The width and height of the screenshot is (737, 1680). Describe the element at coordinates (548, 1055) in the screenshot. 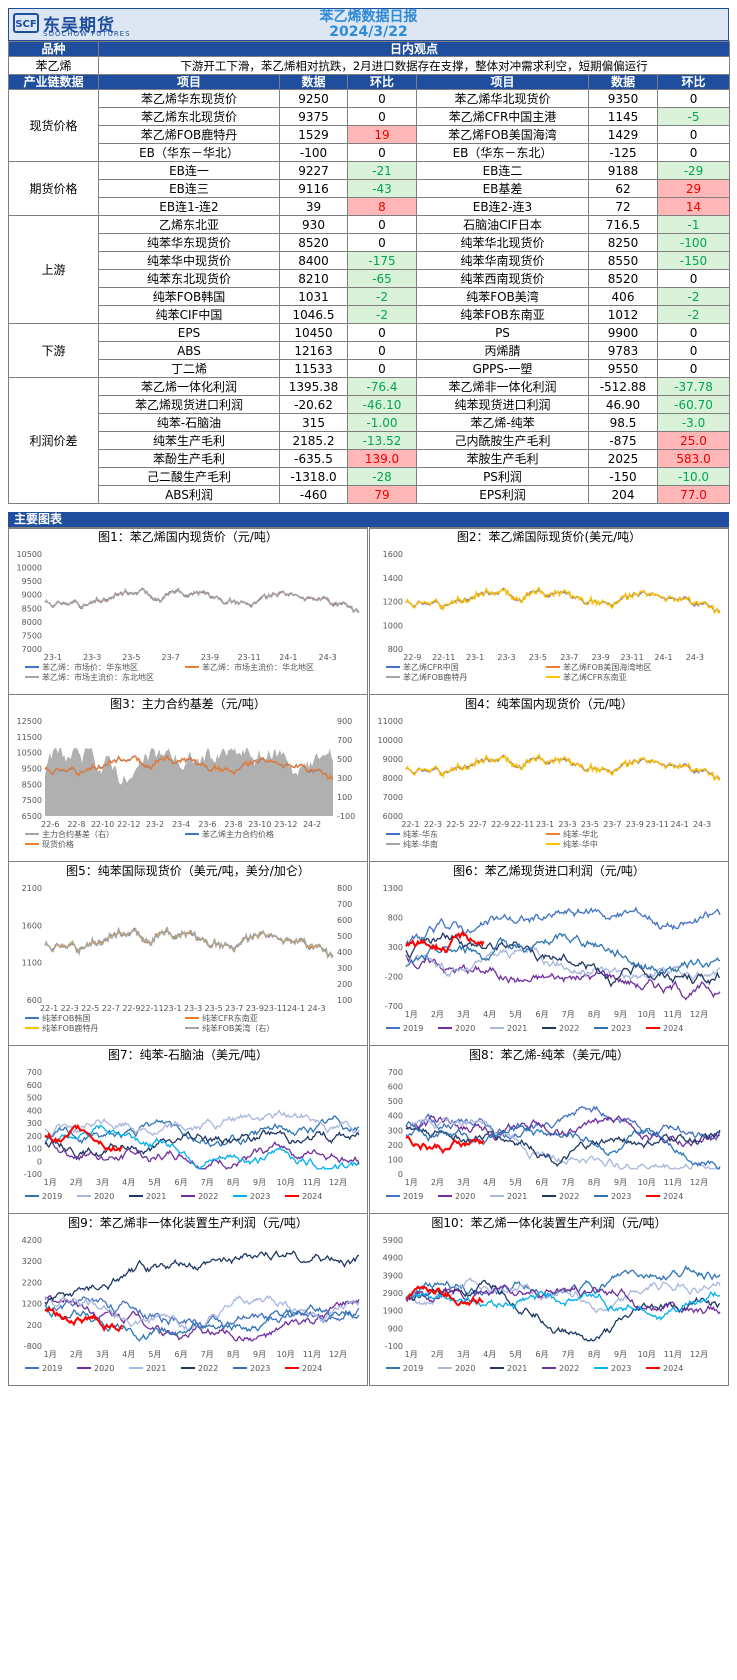

I see `chart-title: 图8：苯乙烯-纯苯（美元/吨）` at that location.